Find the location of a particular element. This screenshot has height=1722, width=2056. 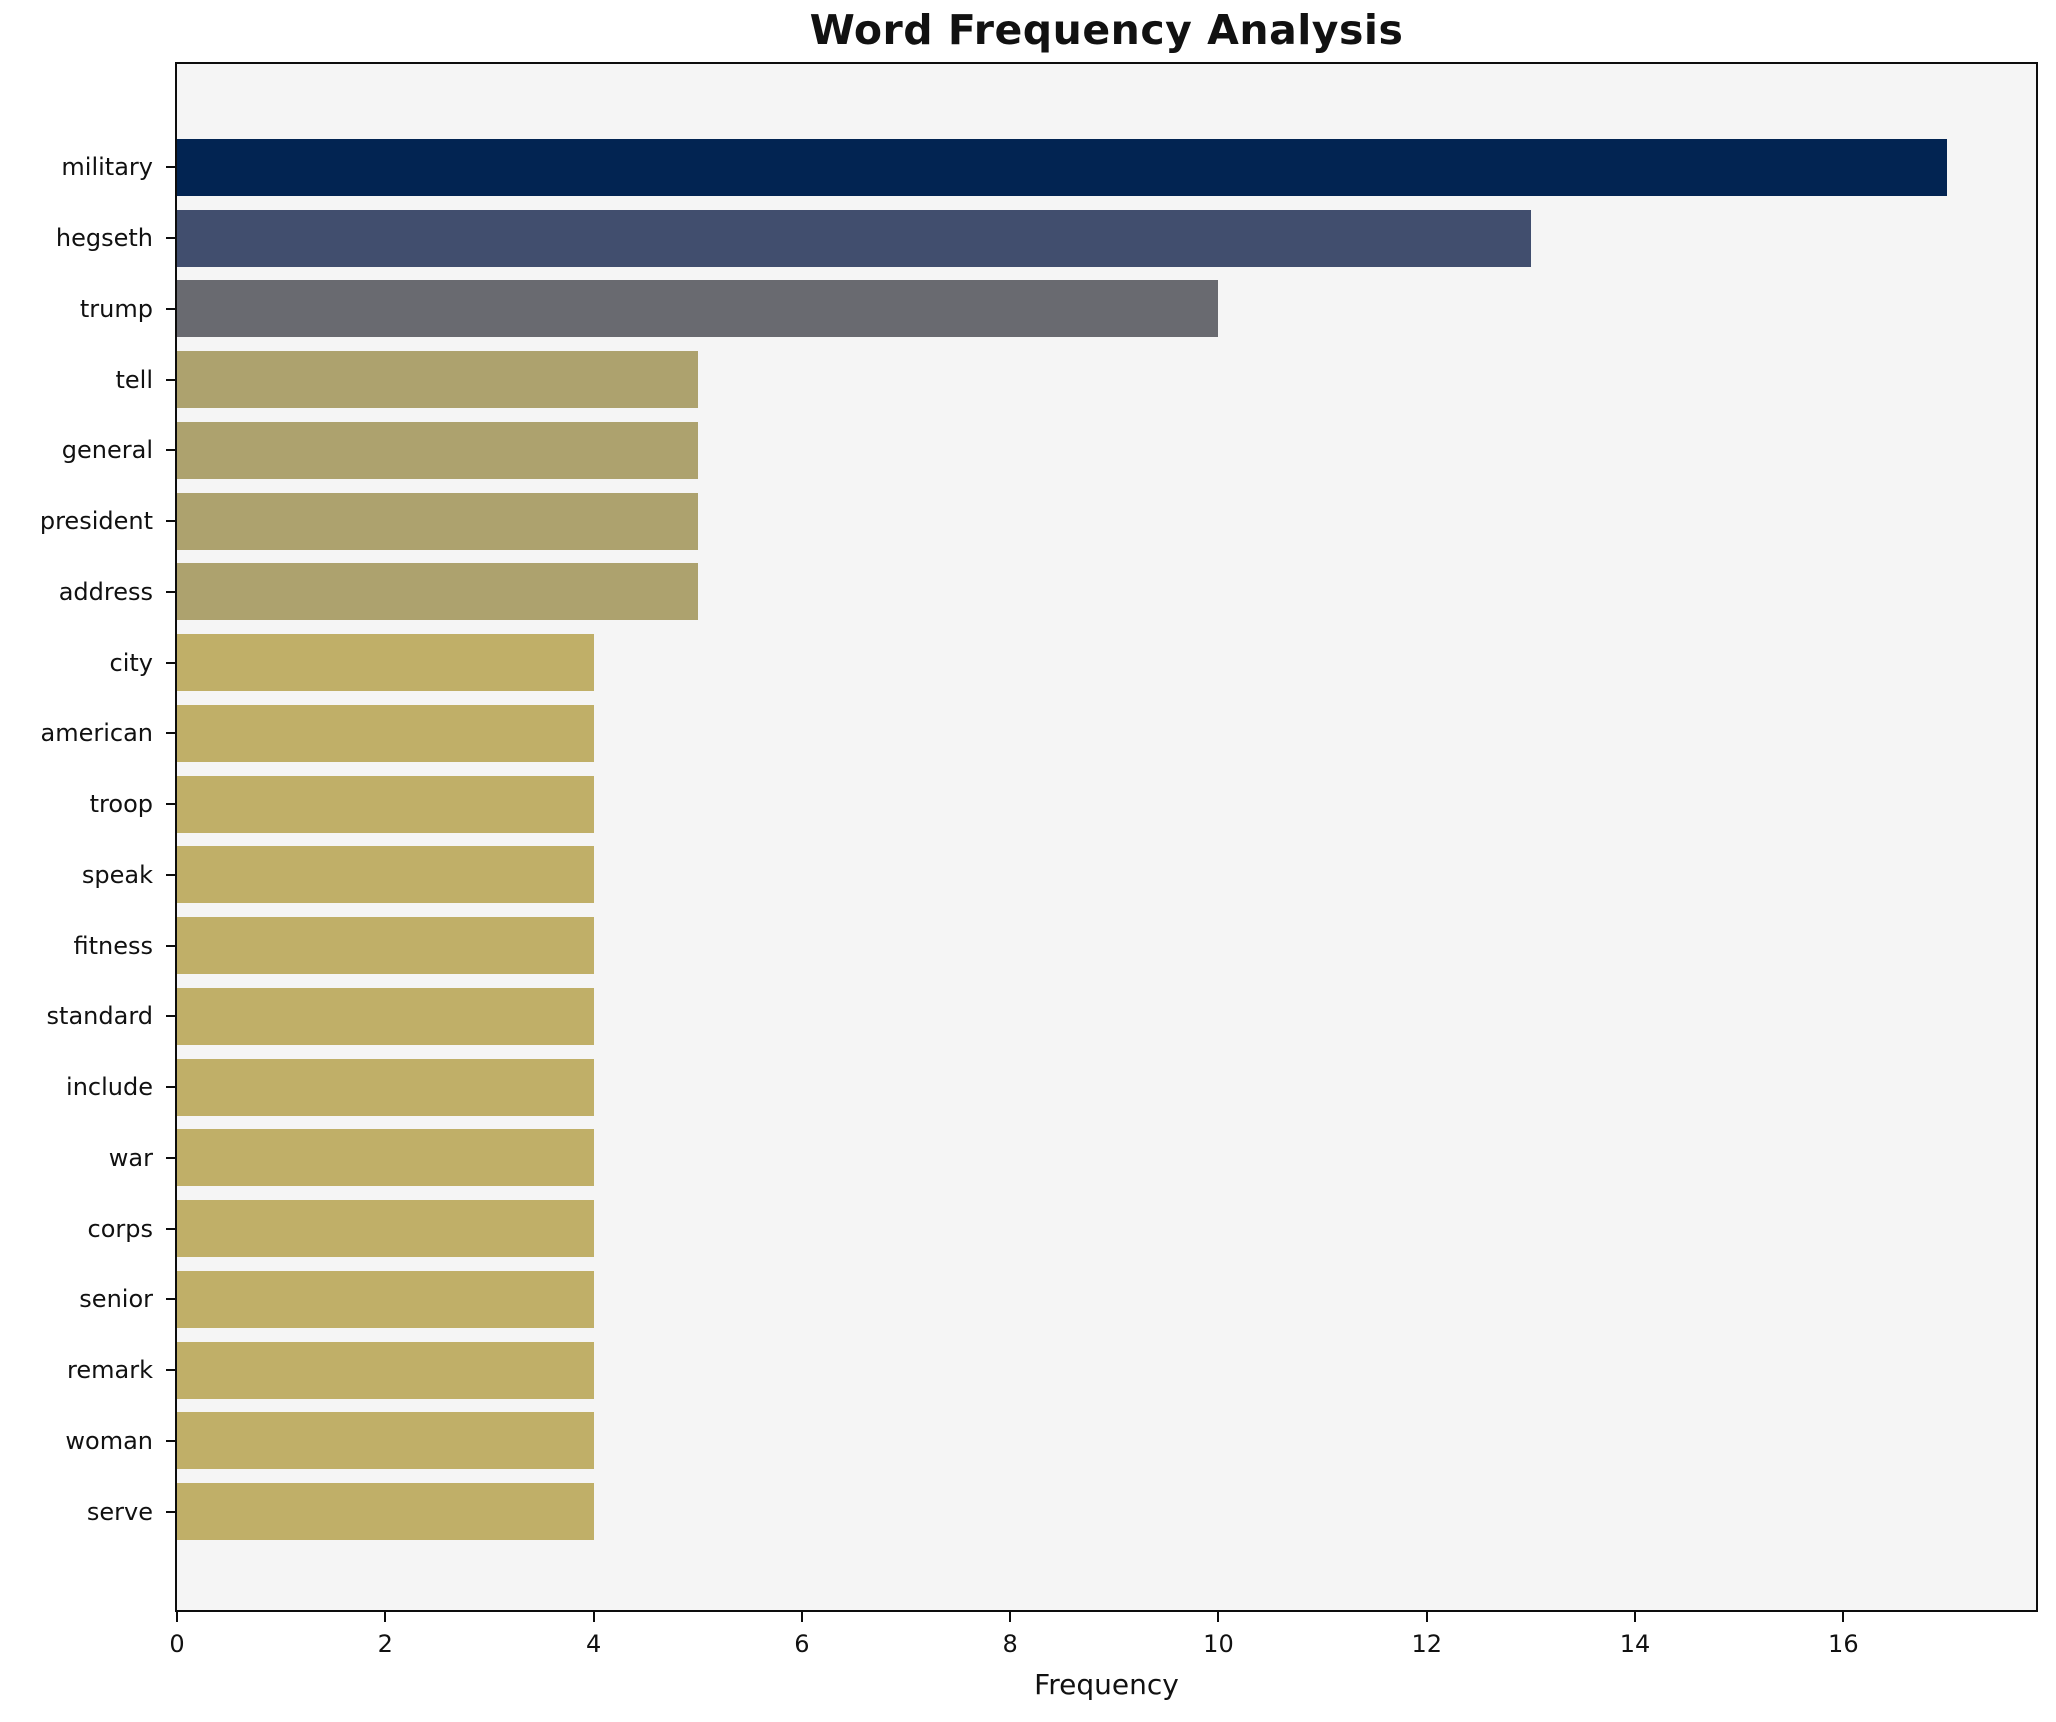

y-tick-label-hegseth: hegseth is located at coordinates (104, 238).